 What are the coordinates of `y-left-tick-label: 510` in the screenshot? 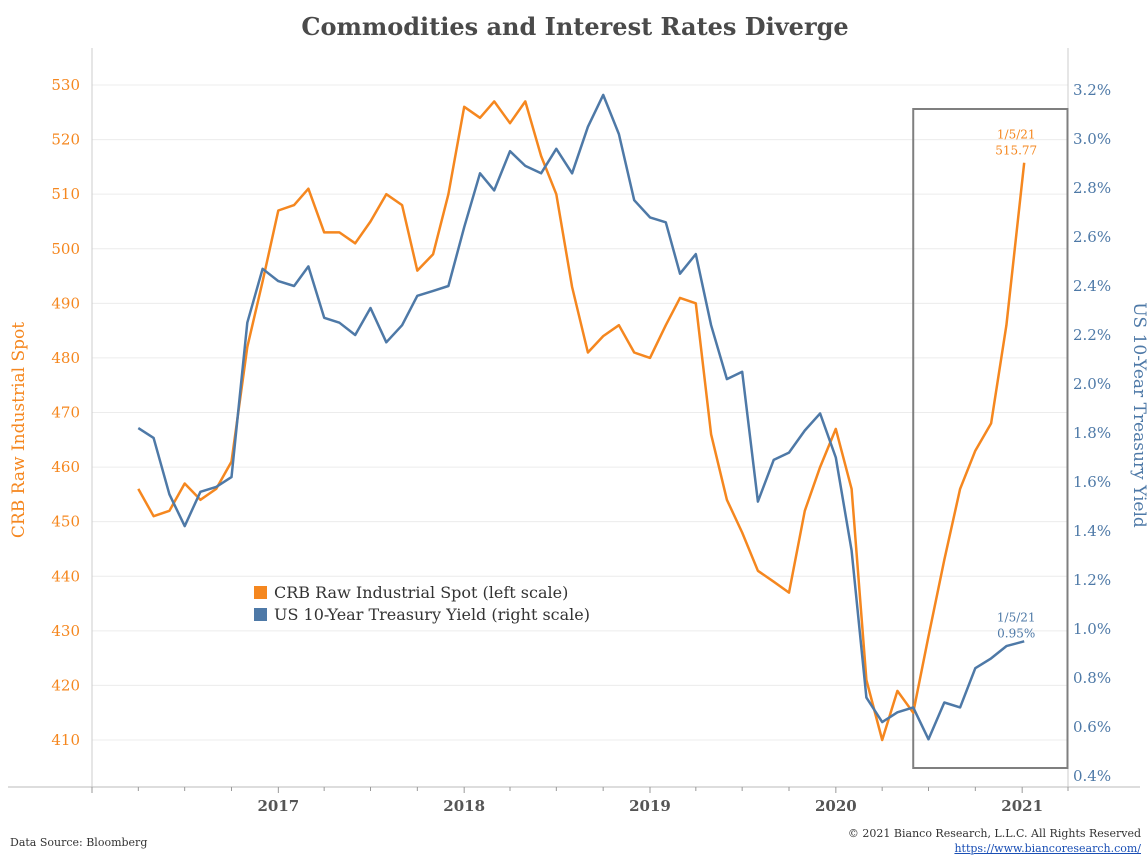 It's located at (65, 194).